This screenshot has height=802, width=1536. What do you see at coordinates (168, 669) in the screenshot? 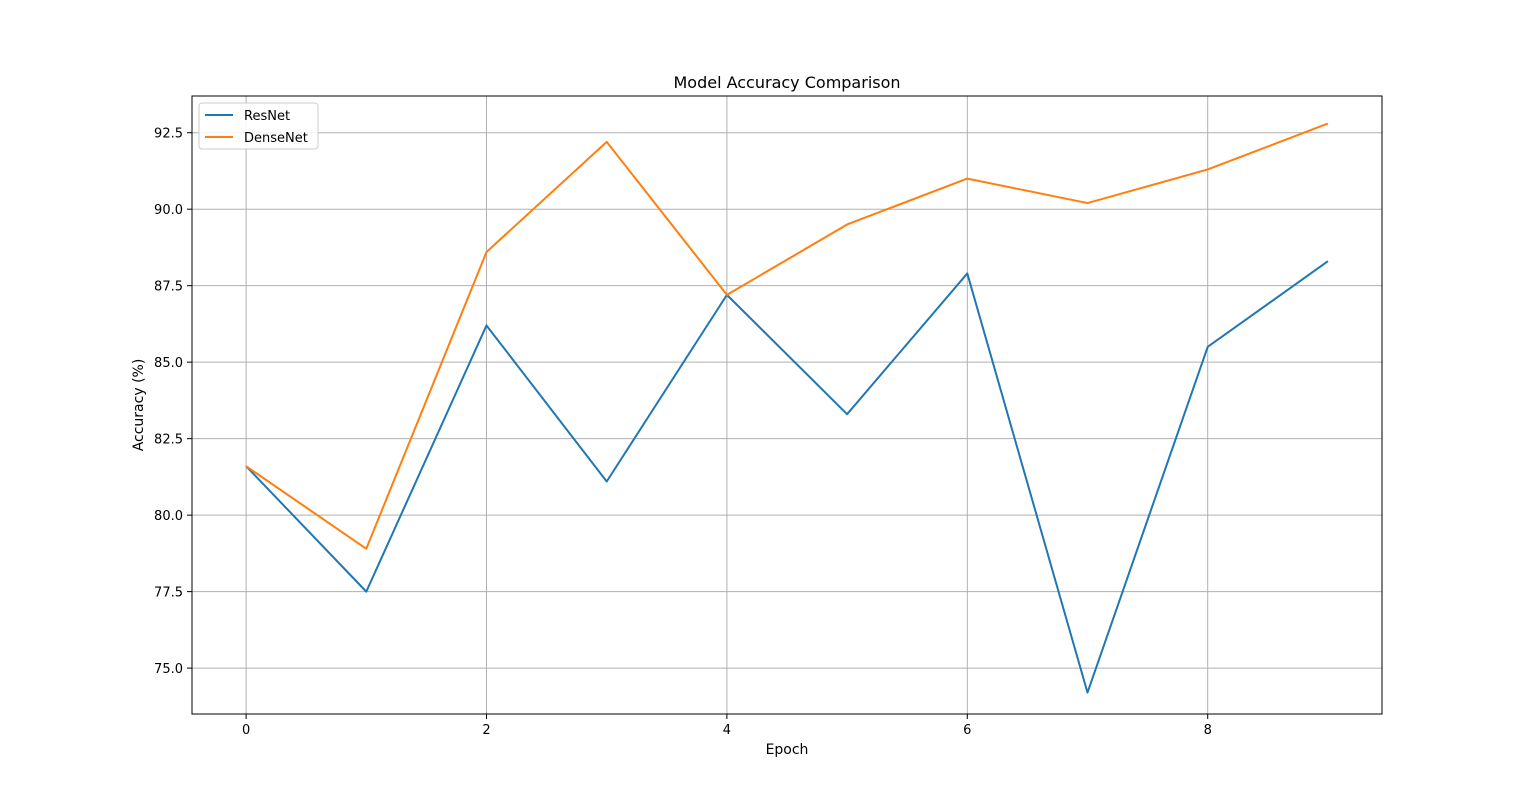
I see `y-tick-label: 75.0` at bounding box center [168, 669].